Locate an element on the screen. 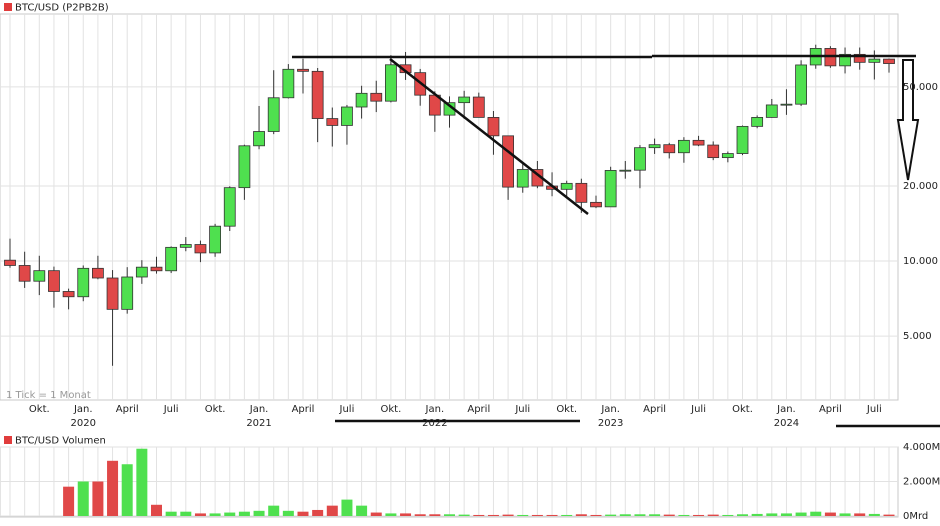 This screenshot has height=526, width=940. x-year-label: 2022 is located at coordinates (434, 423).